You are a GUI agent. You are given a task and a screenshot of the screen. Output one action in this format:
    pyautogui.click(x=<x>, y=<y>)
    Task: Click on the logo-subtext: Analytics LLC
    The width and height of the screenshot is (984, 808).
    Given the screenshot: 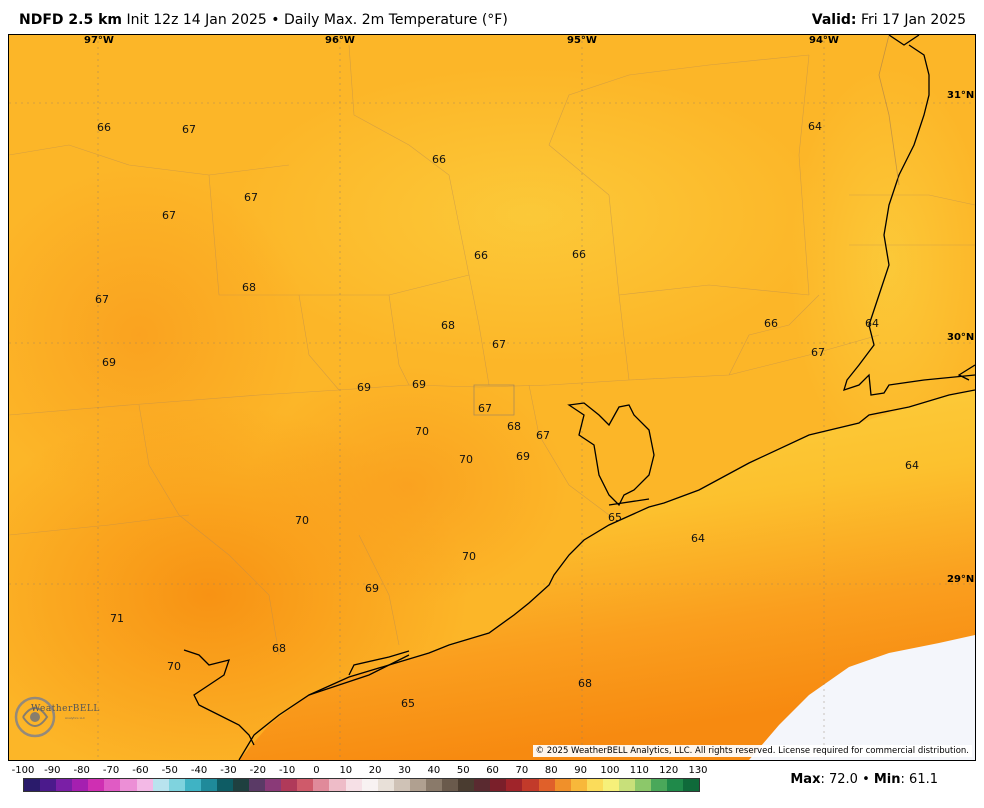 What is the action you would take?
    pyautogui.click(x=75, y=718)
    